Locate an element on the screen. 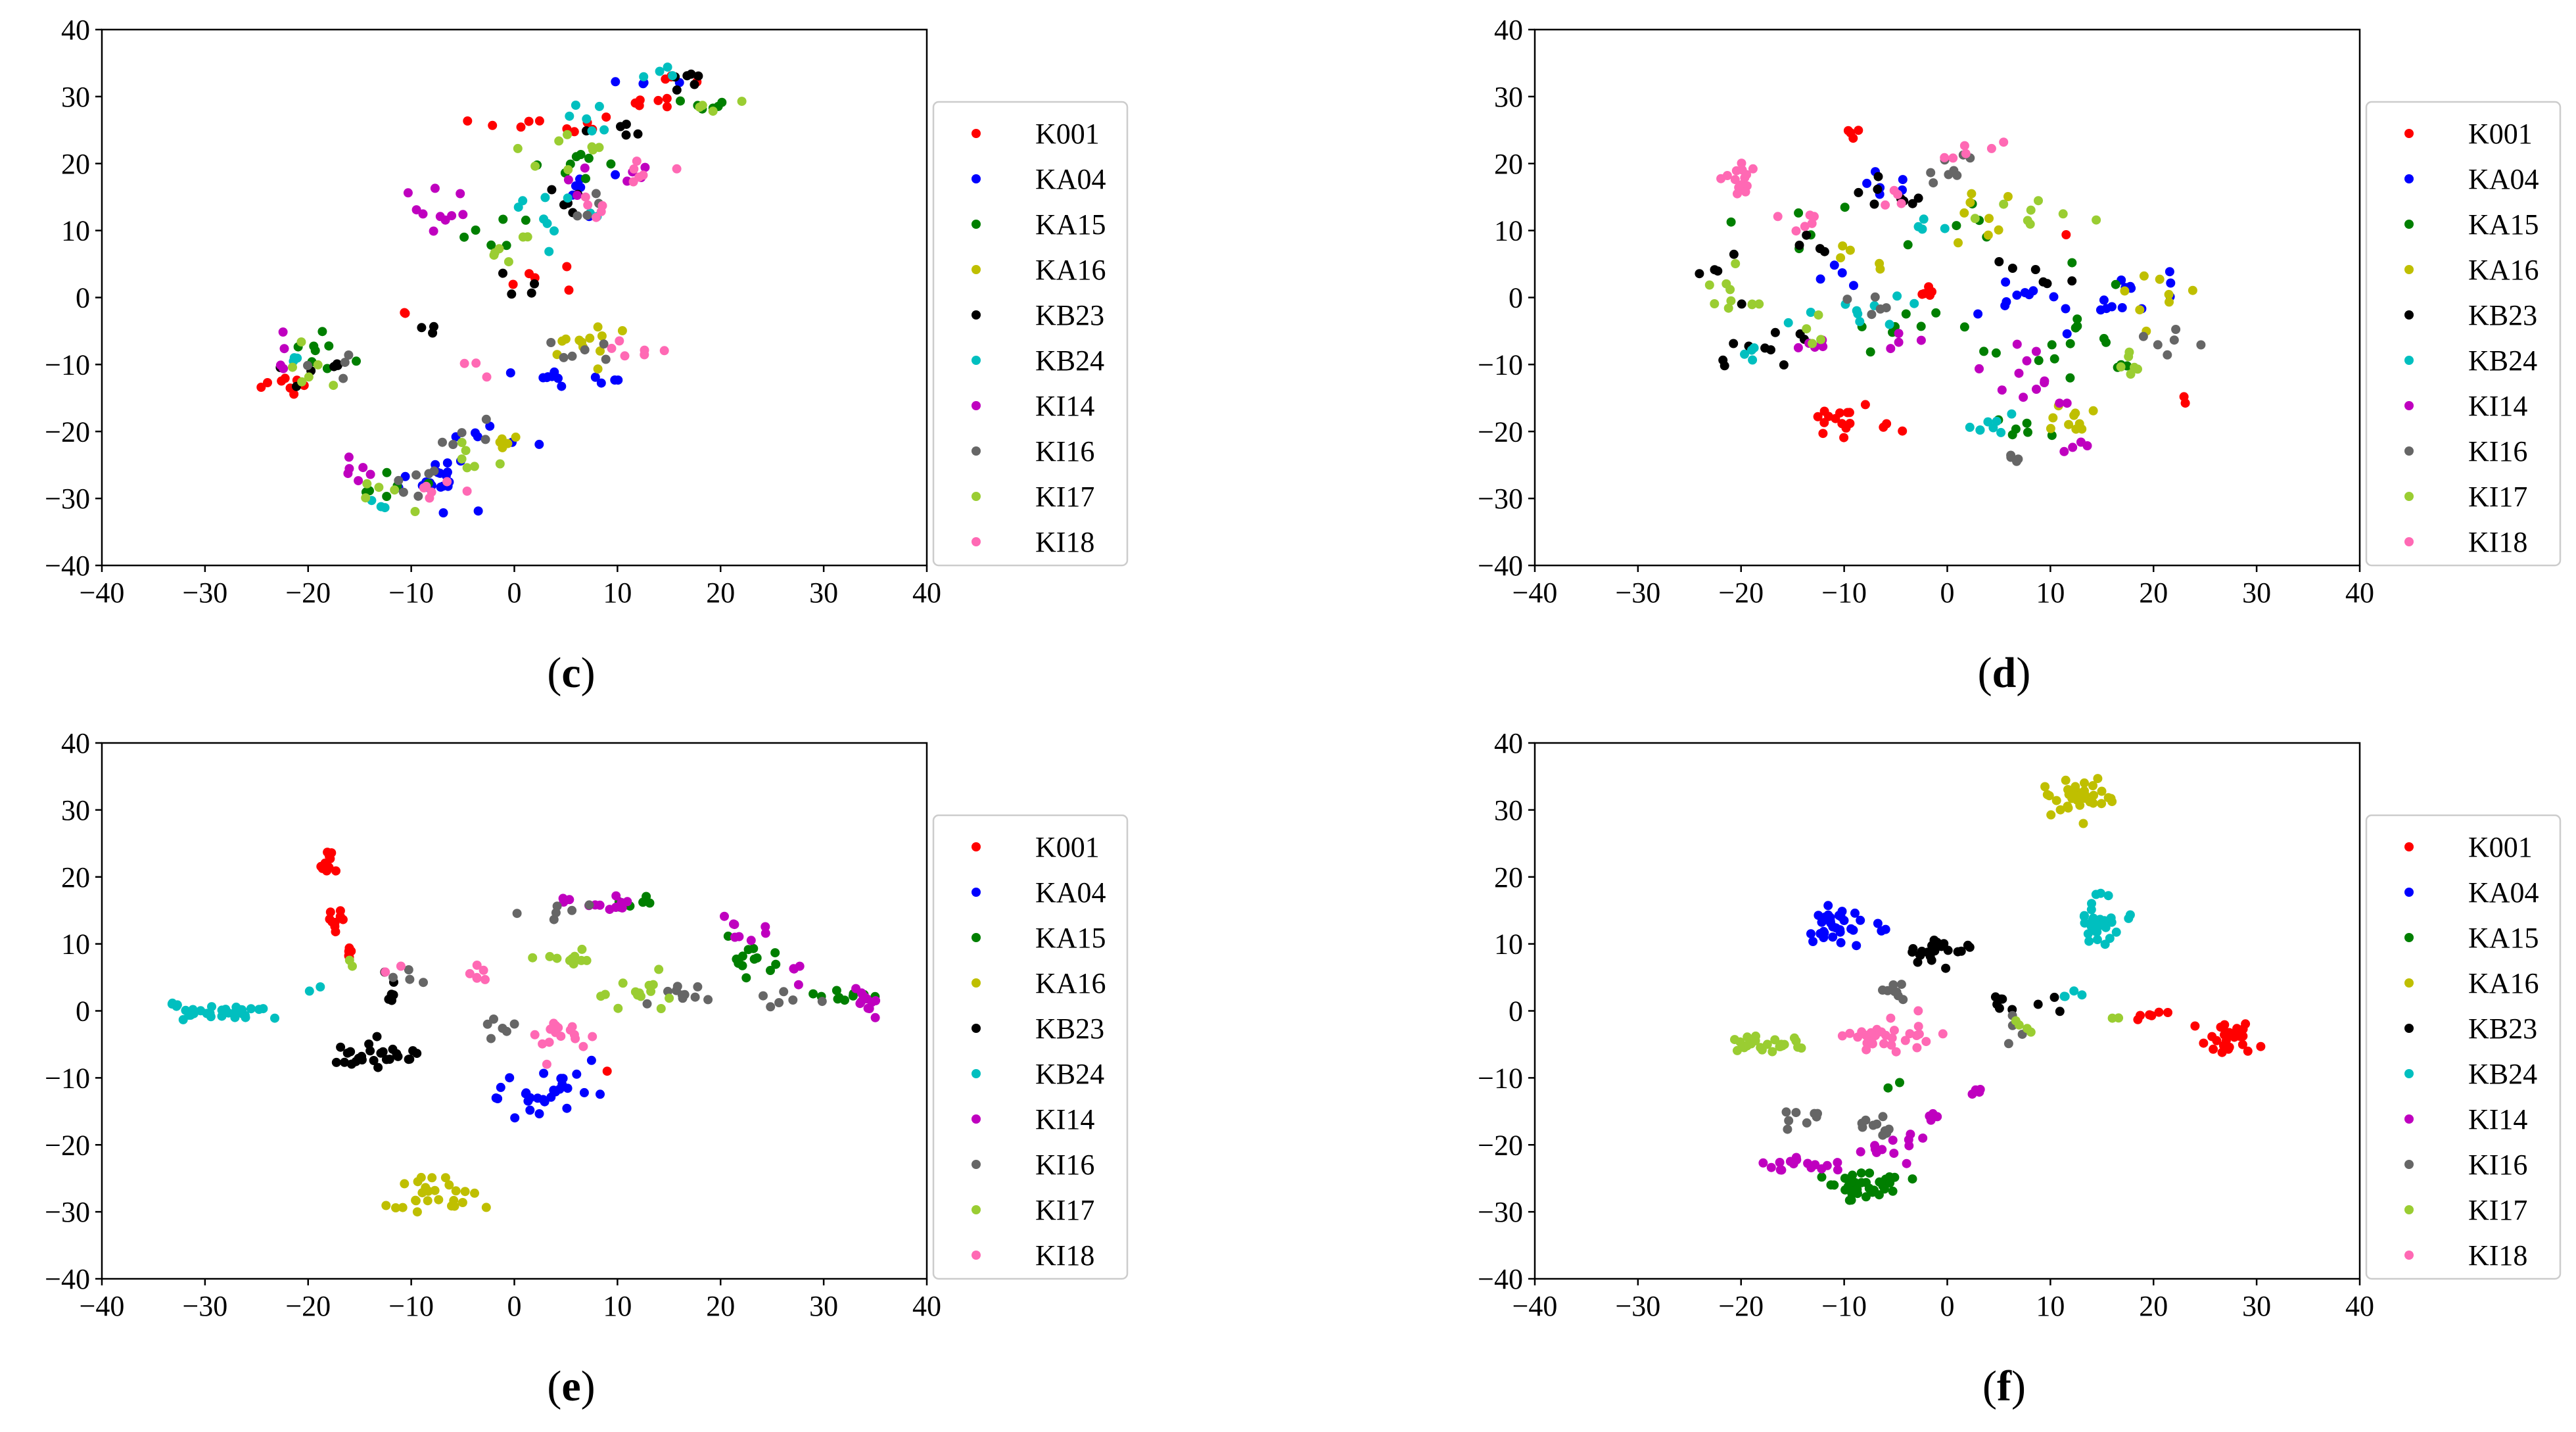  y-tick-label: −40 is located at coordinates (1500, 566).